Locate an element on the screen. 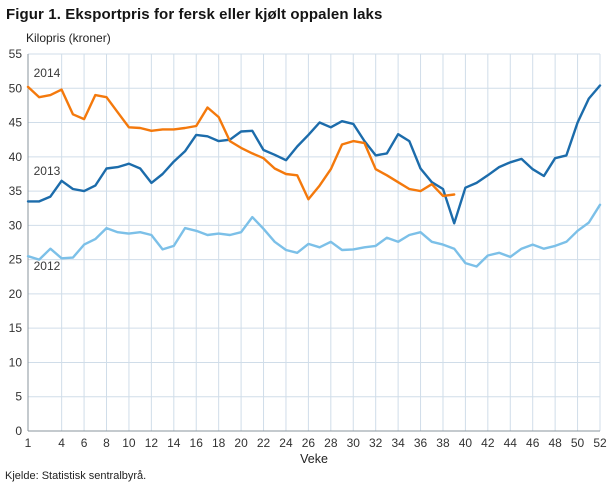  x-tick-label: 8 is located at coordinates (106, 443).